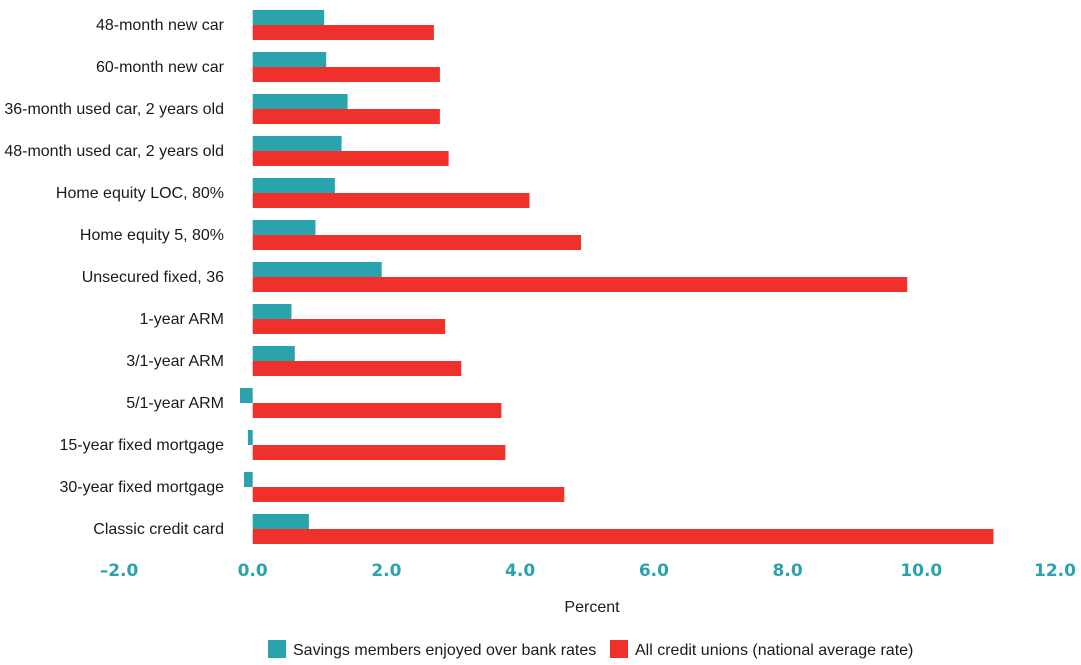  I want to click on legend-label-savings: Savings members enjoyed over bank rates, so click(444, 650).